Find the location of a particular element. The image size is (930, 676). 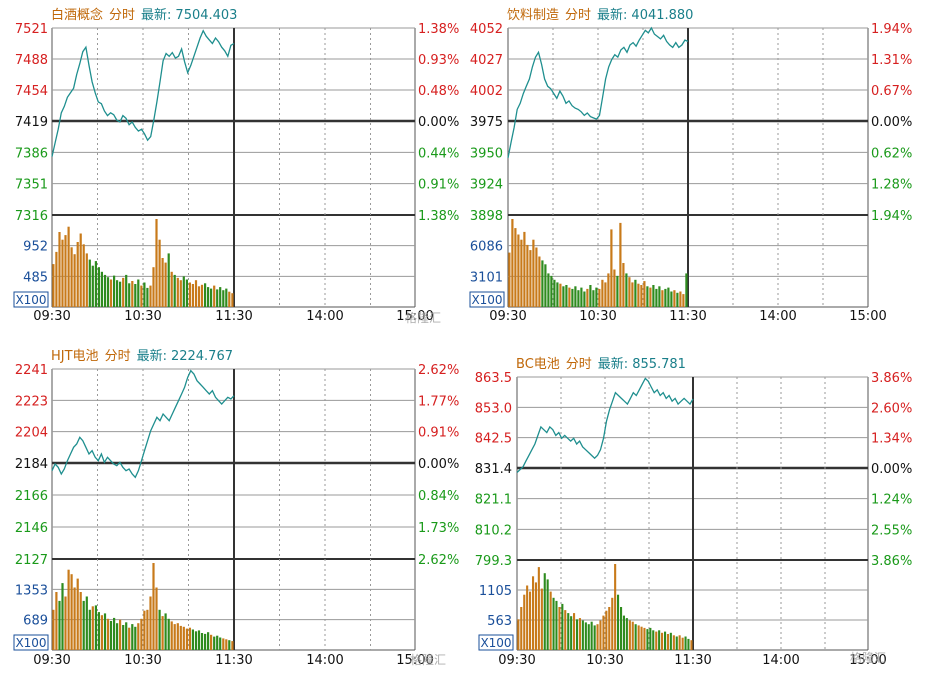

volume-axis-label: 485 is located at coordinates (35, 277).